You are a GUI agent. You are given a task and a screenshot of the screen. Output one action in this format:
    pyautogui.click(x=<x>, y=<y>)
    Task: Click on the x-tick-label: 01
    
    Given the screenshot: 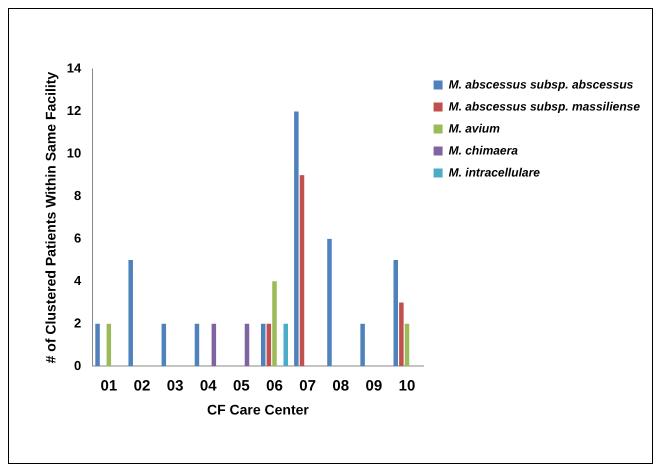 What is the action you would take?
    pyautogui.click(x=109, y=385)
    